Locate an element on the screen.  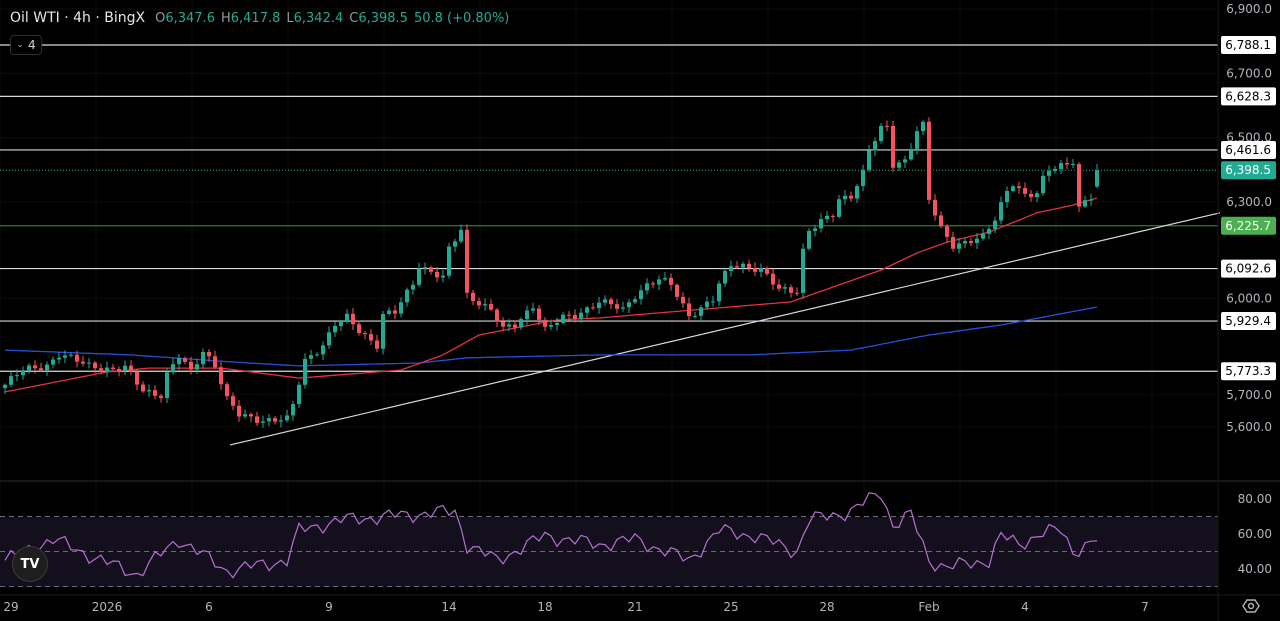
rsi-axis: 80.00 60.00 40.00 is located at coordinates (1255, 534).